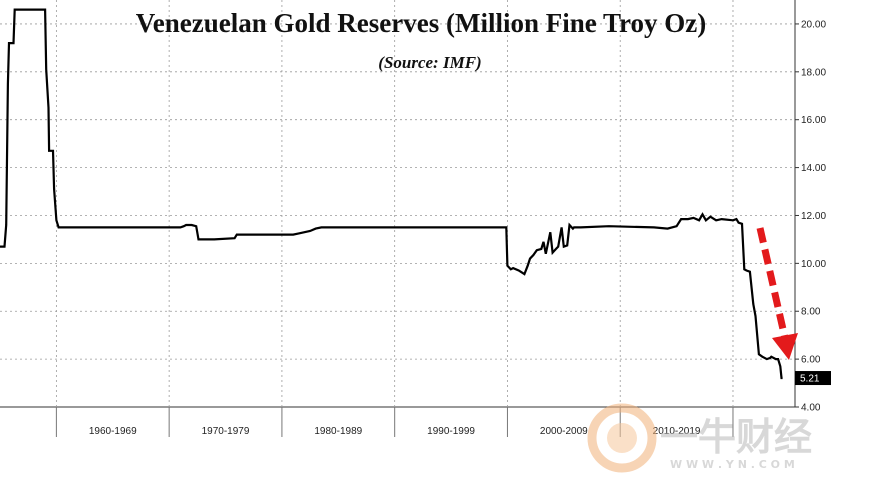 The width and height of the screenshot is (870, 482). What do you see at coordinates (677, 431) in the screenshot?
I see `x-tick-label: 2010-2019` at bounding box center [677, 431].